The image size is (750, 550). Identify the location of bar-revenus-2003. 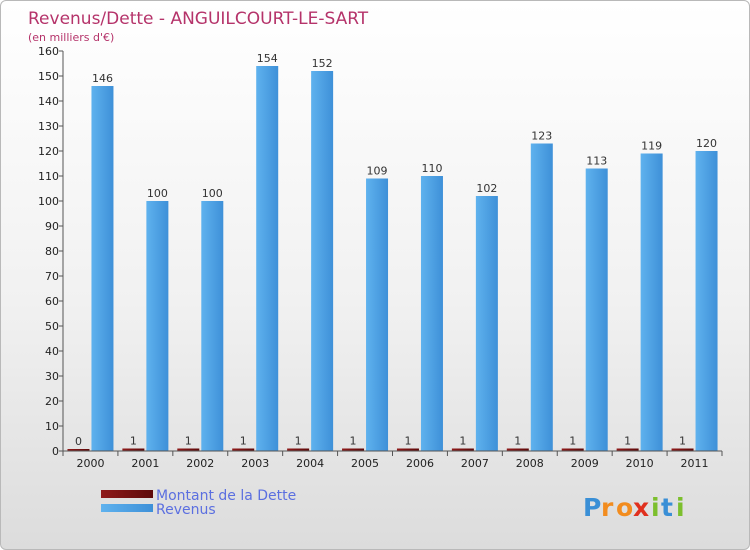
(267, 258).